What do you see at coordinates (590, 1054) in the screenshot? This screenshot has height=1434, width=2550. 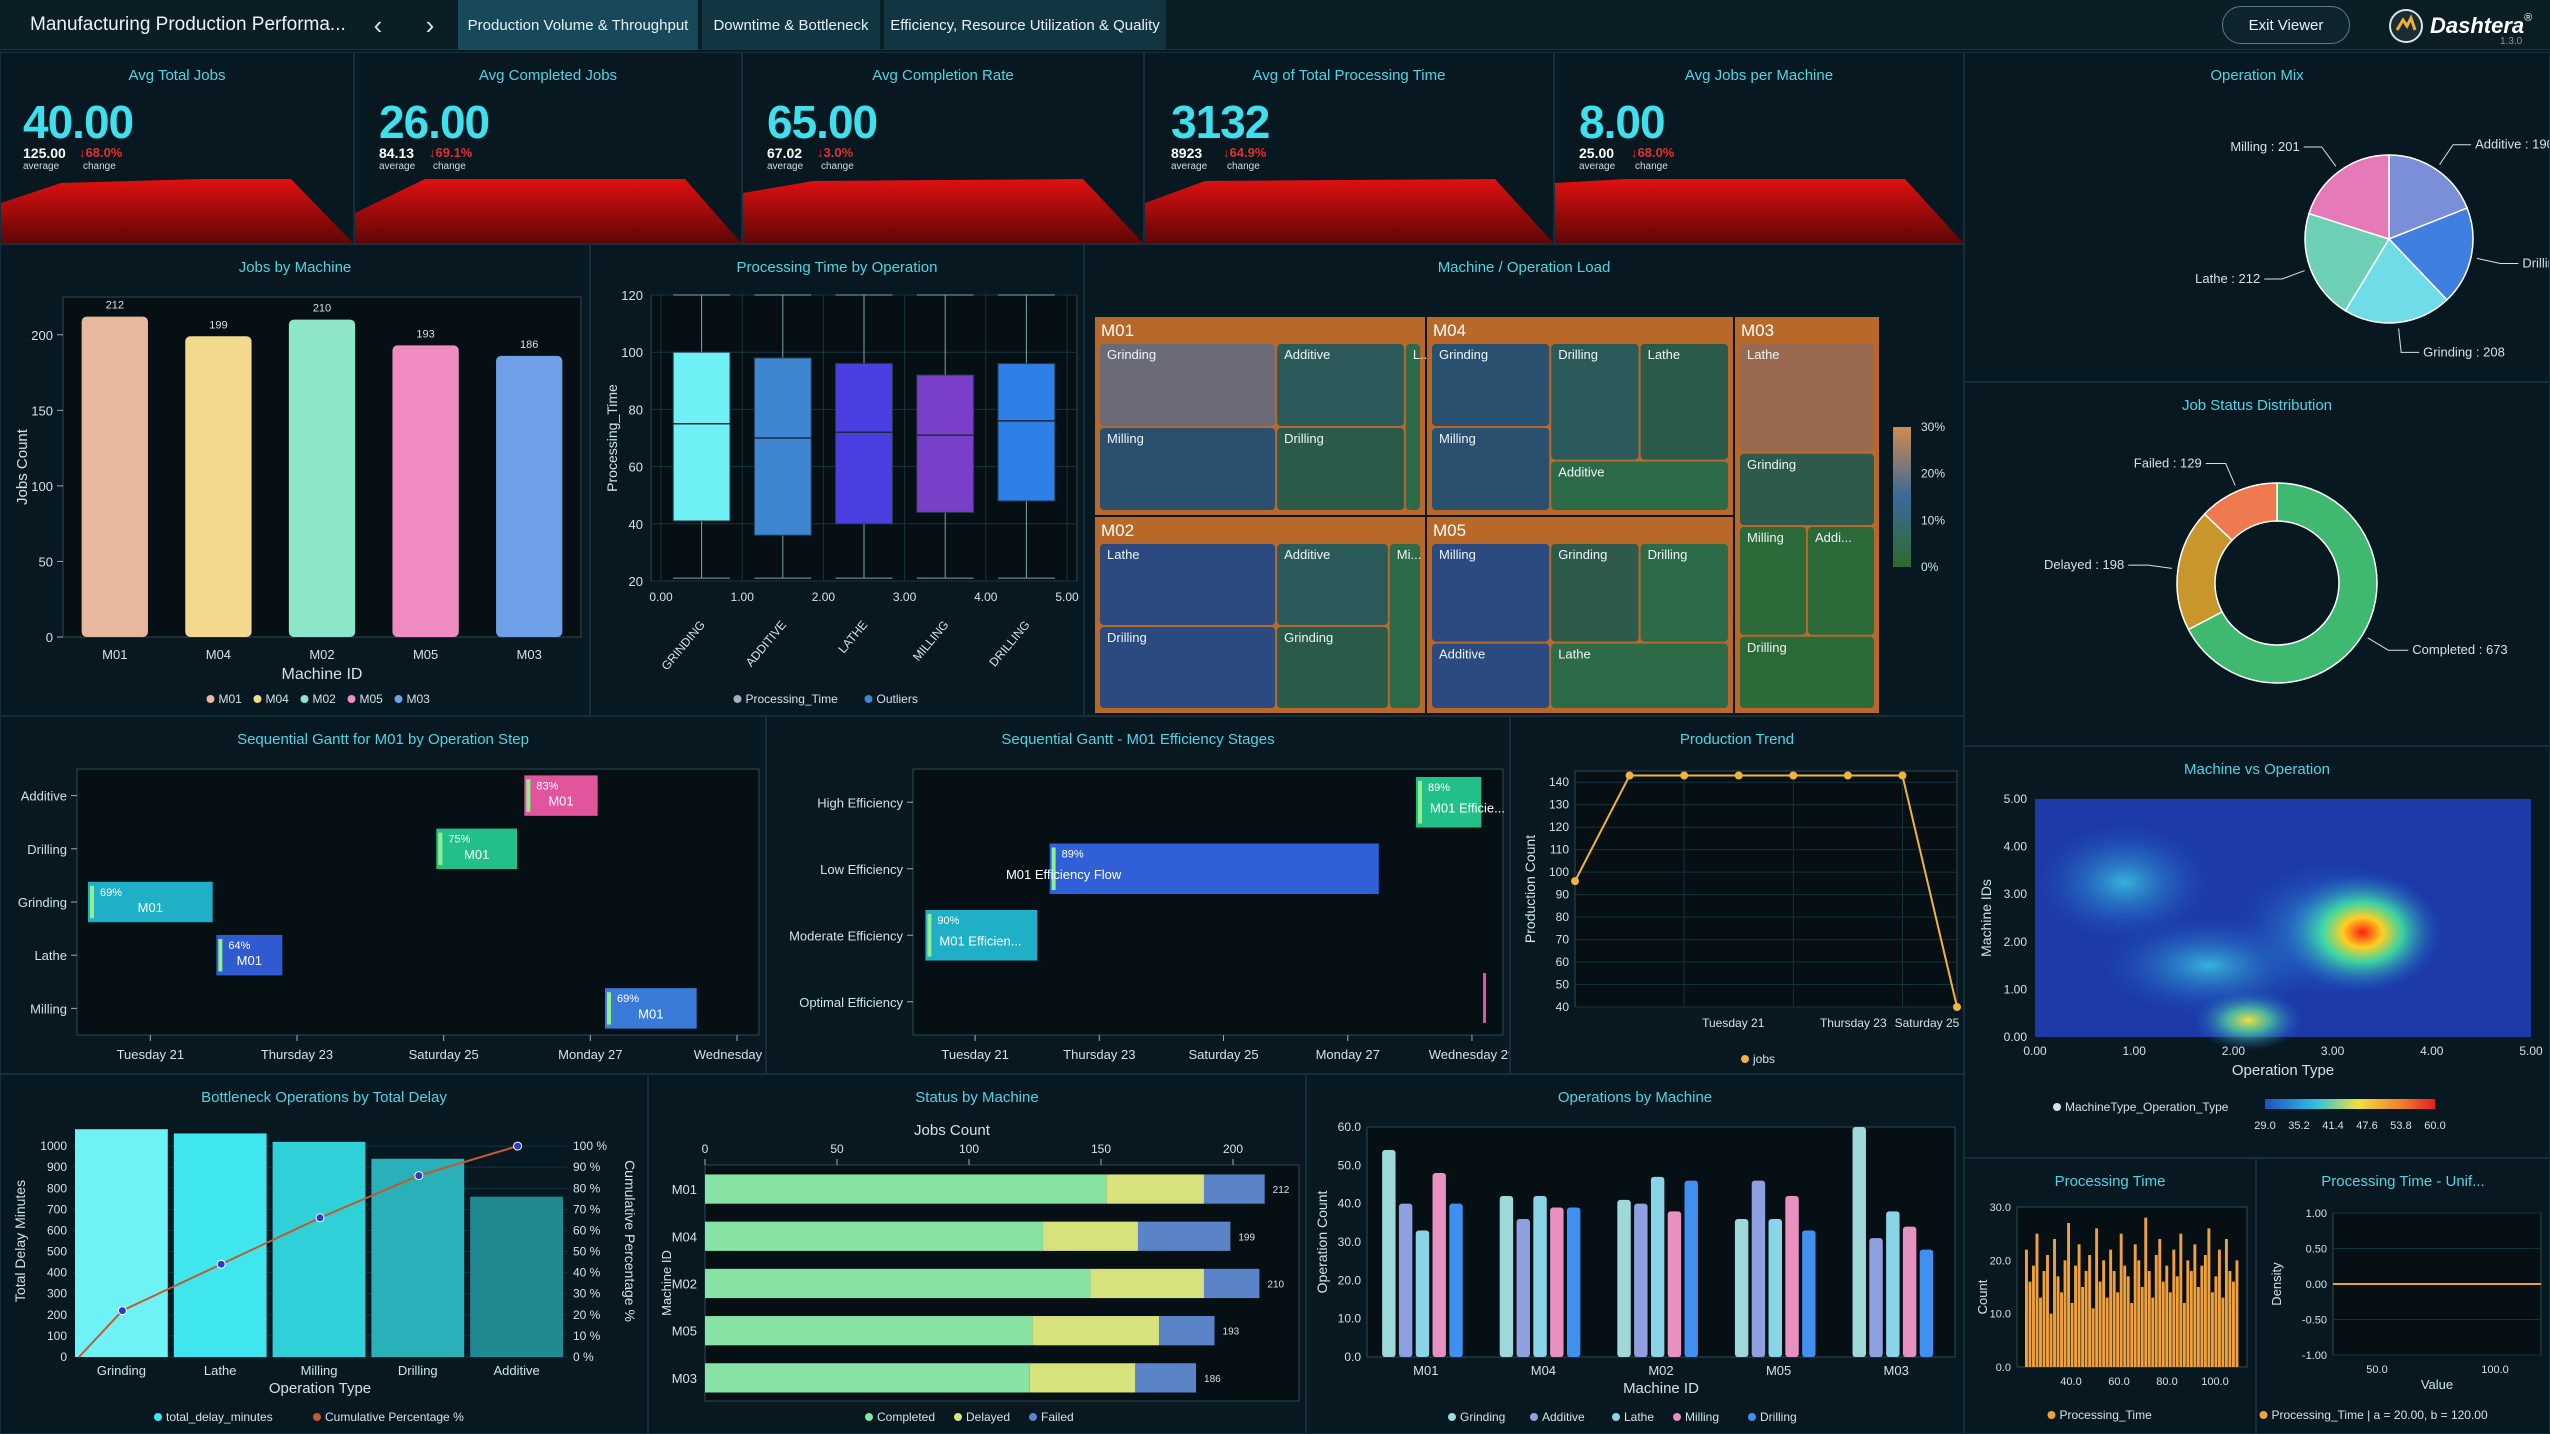 I see `x-tick-label: Monday 27` at bounding box center [590, 1054].